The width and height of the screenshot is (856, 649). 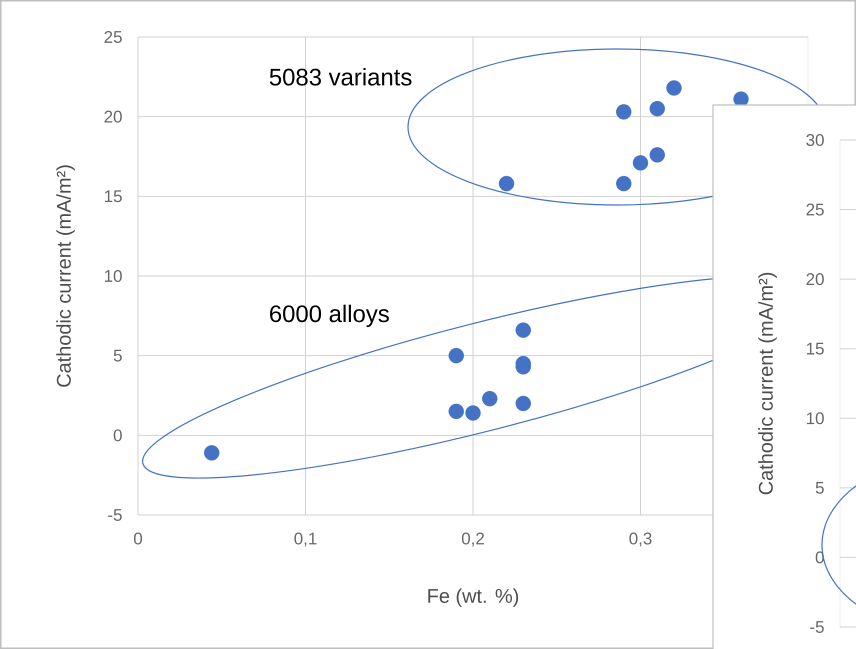 What do you see at coordinates (640, 539) in the screenshot?
I see `x-tick-label: 0,3` at bounding box center [640, 539].